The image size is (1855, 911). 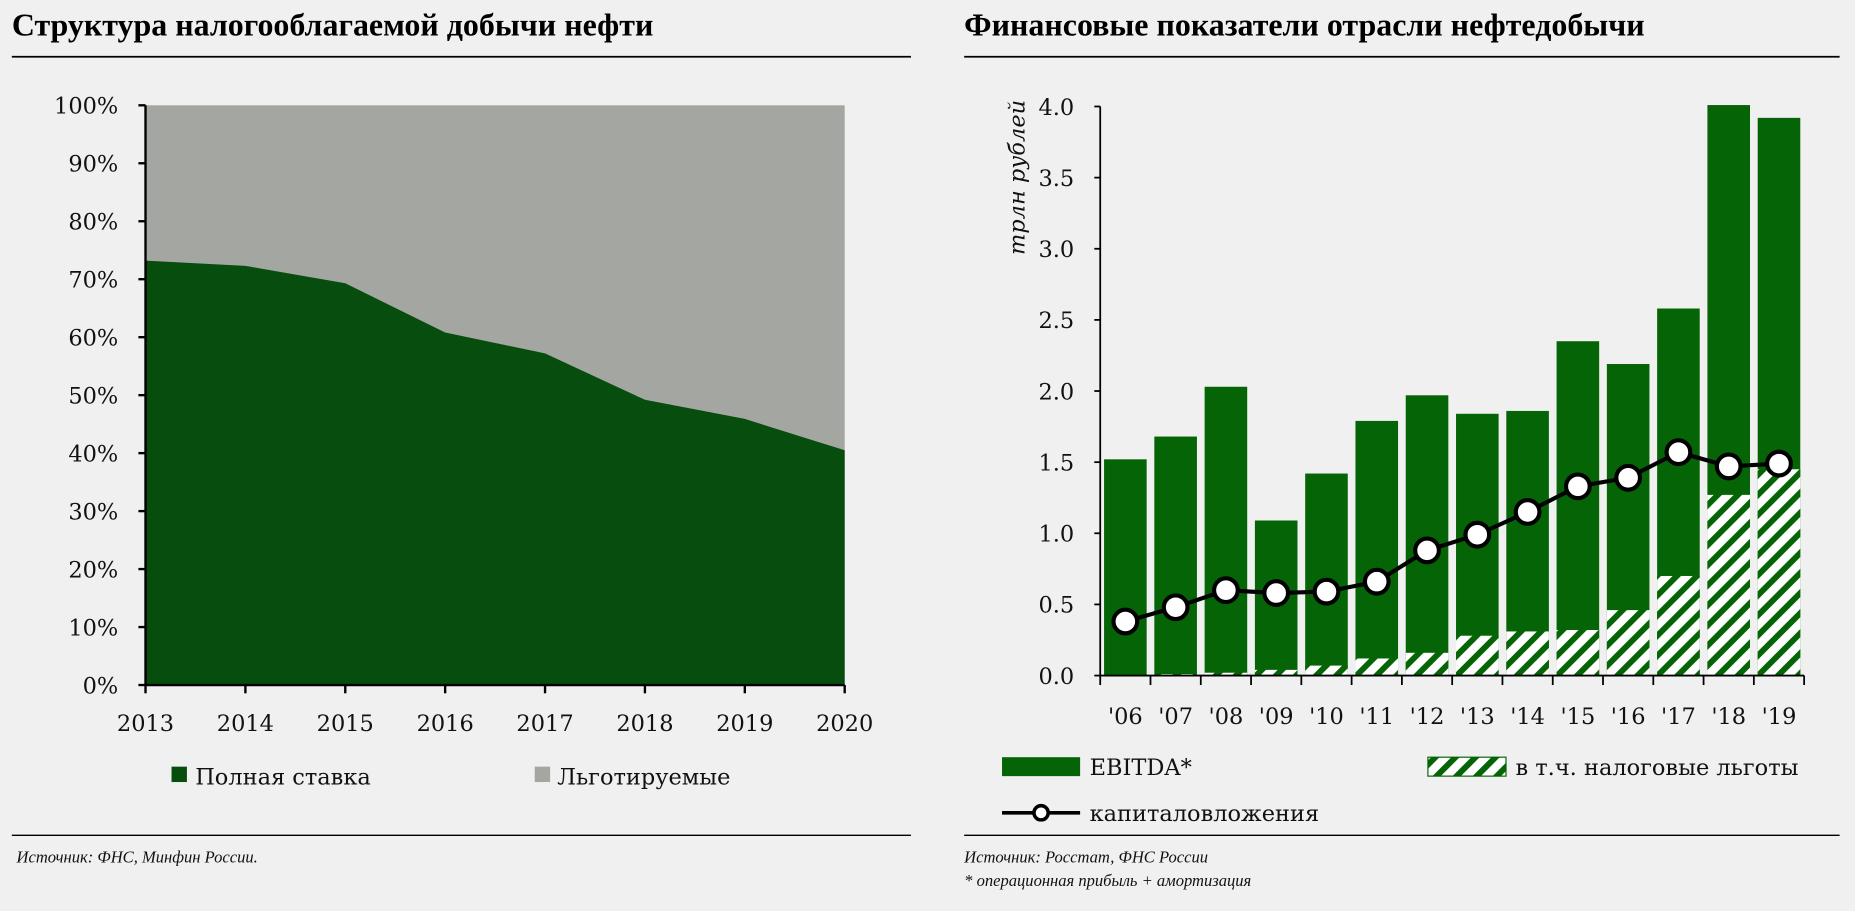 I want to click on x-tick-label: '08, so click(x=1226, y=717).